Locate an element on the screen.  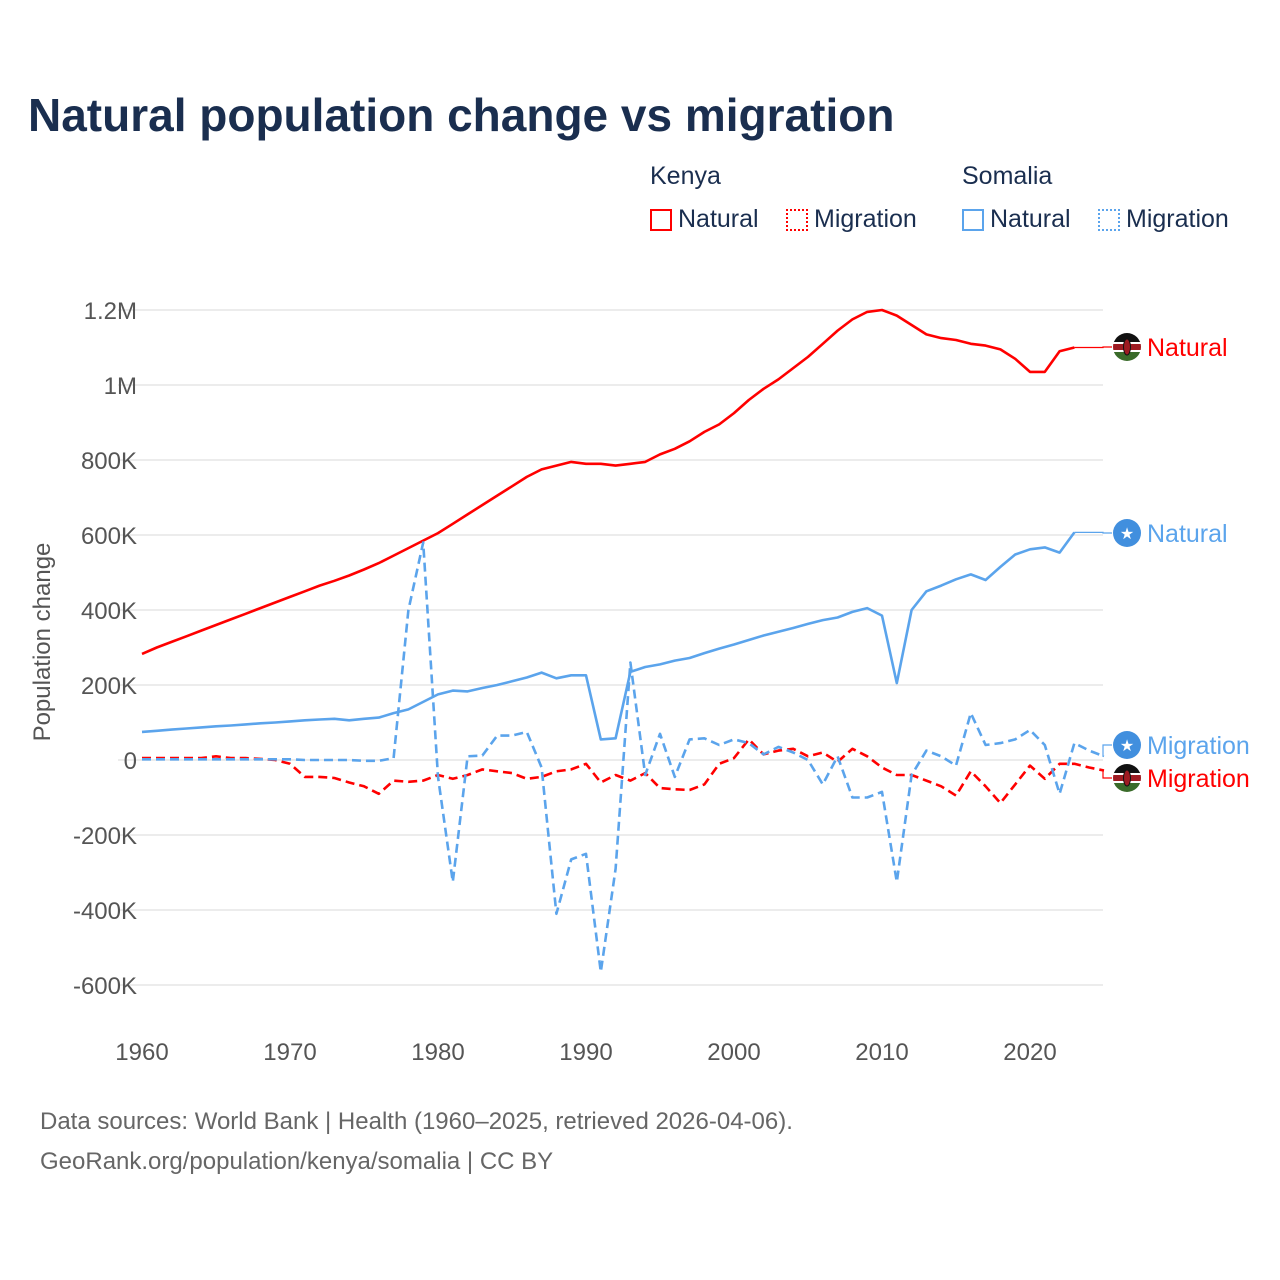
chart-title: Natural population change vs migration is located at coordinates (461, 115).